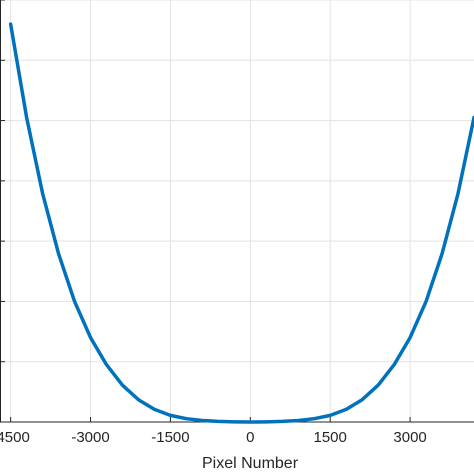  I want to click on x-tick-label: 3000, so click(409, 437).